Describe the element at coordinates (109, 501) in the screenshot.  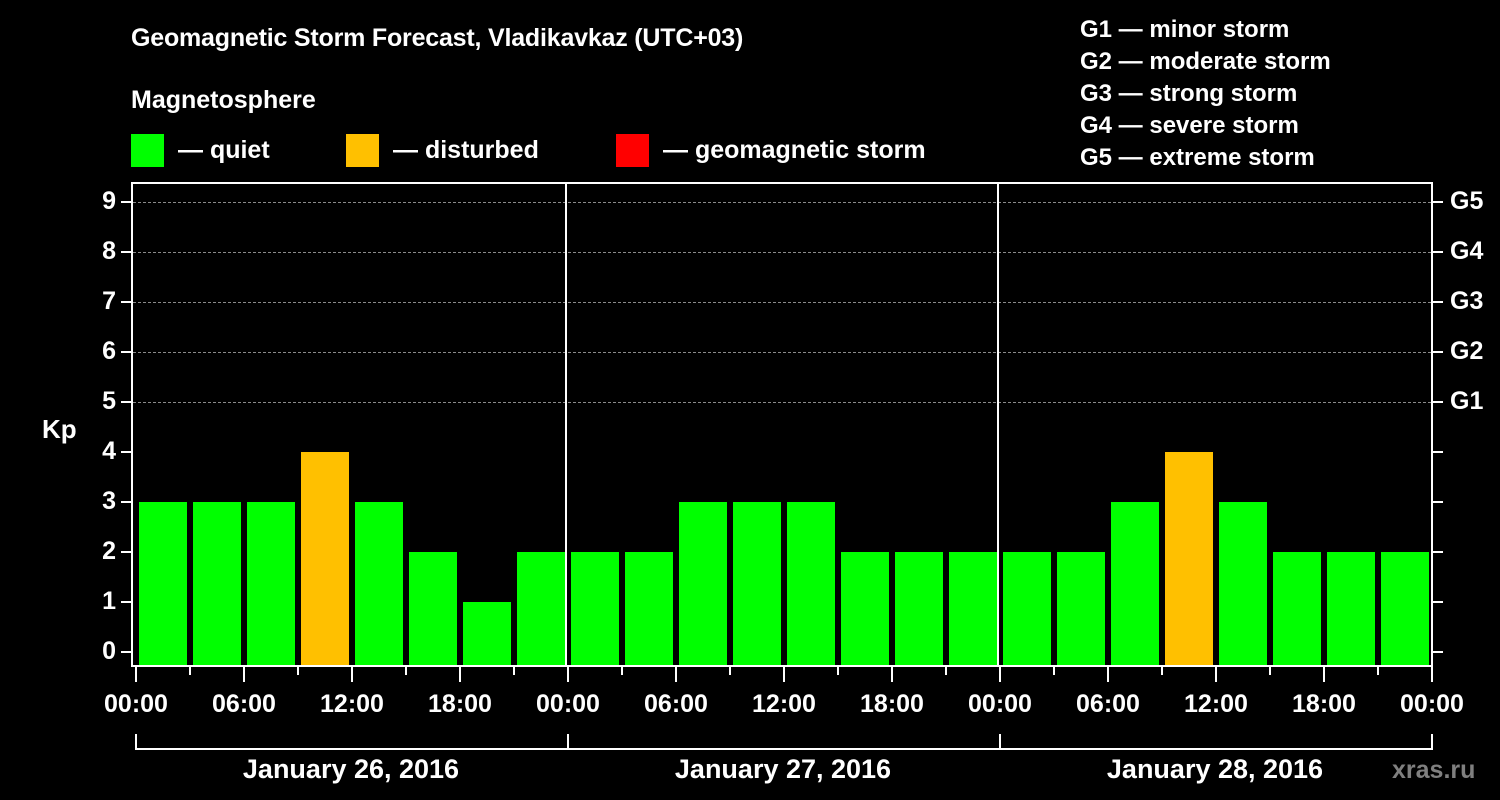
I see `y-tick-label: 3` at that location.